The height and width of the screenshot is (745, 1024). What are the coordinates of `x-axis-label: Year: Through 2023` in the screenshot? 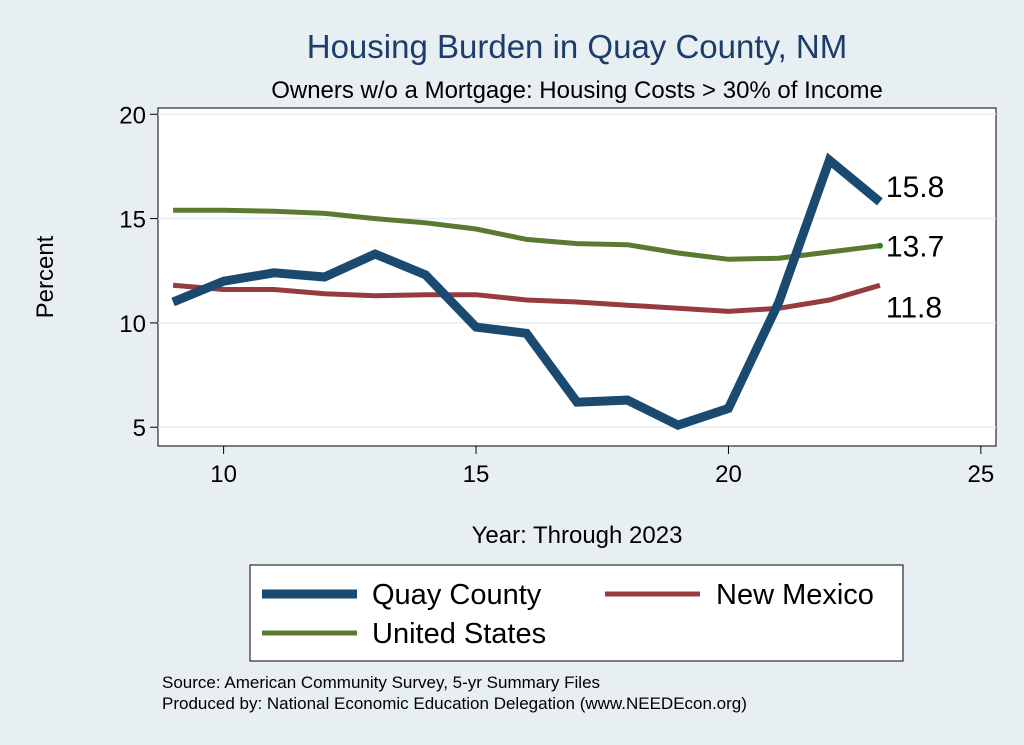 It's located at (577, 535).